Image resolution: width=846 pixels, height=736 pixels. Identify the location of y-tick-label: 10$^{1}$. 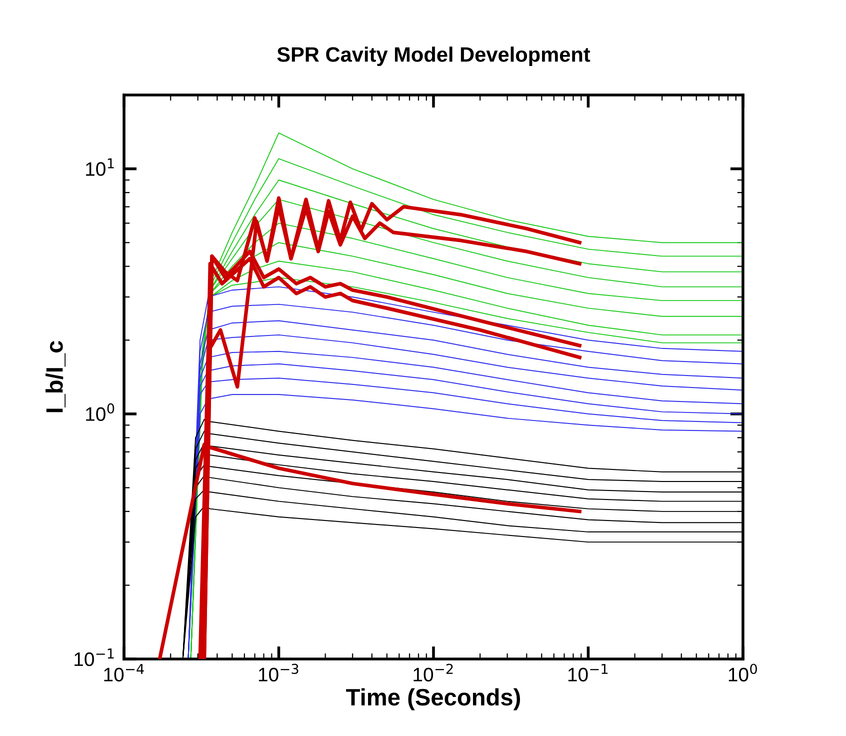
(100, 167).